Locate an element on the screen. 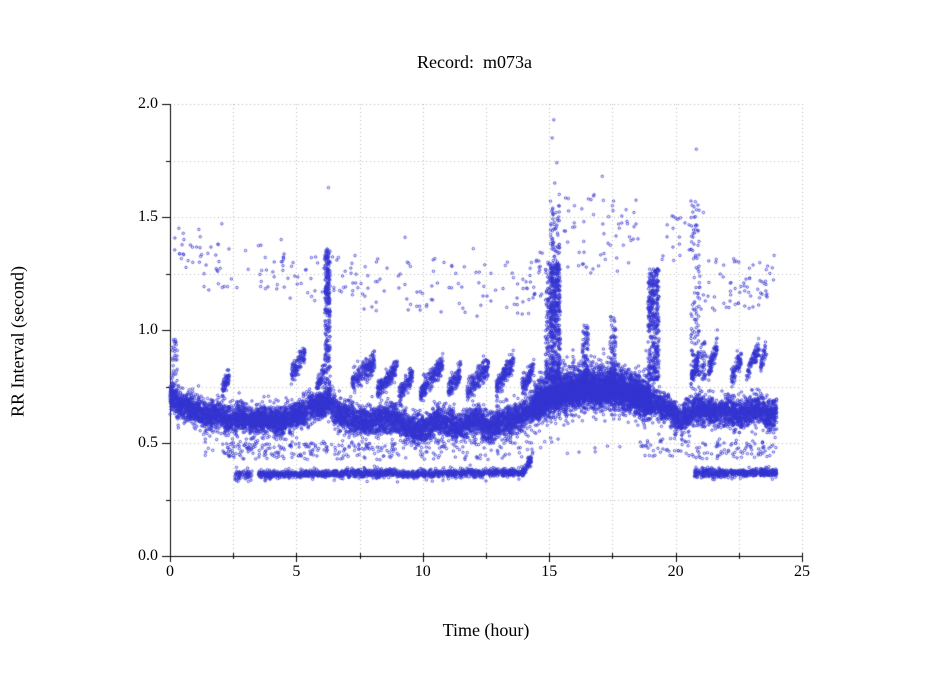 The image size is (949, 697). y-axis-label: RR Interval (second) is located at coordinates (17, 341).